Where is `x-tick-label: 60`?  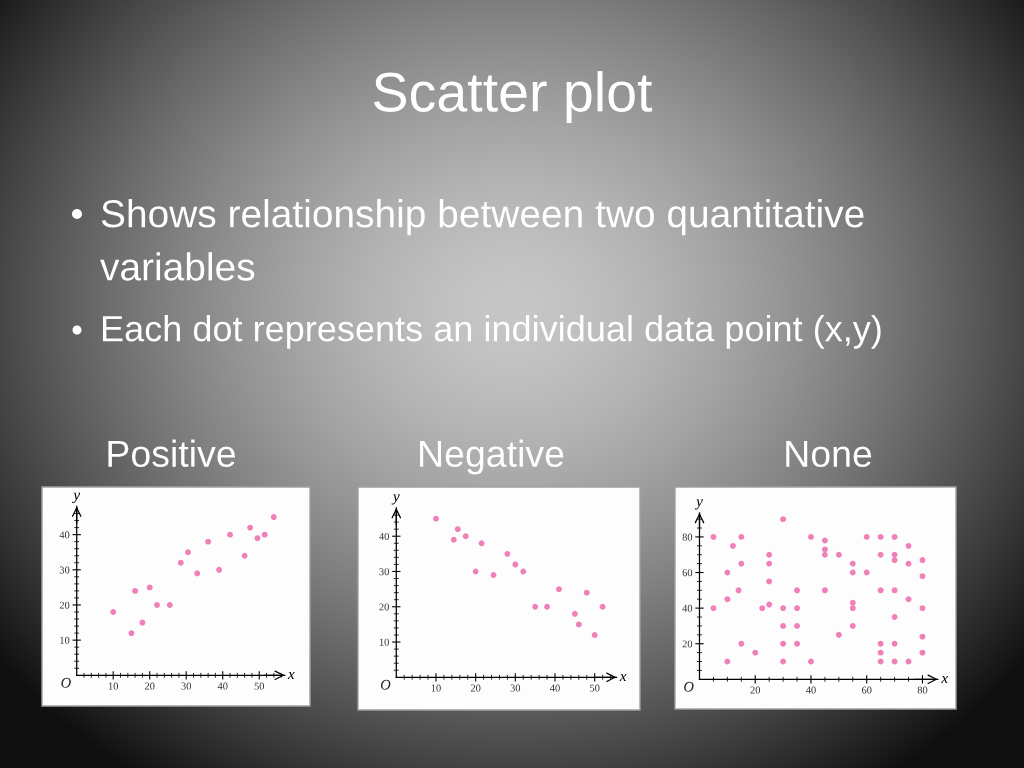 x-tick-label: 60 is located at coordinates (866, 690).